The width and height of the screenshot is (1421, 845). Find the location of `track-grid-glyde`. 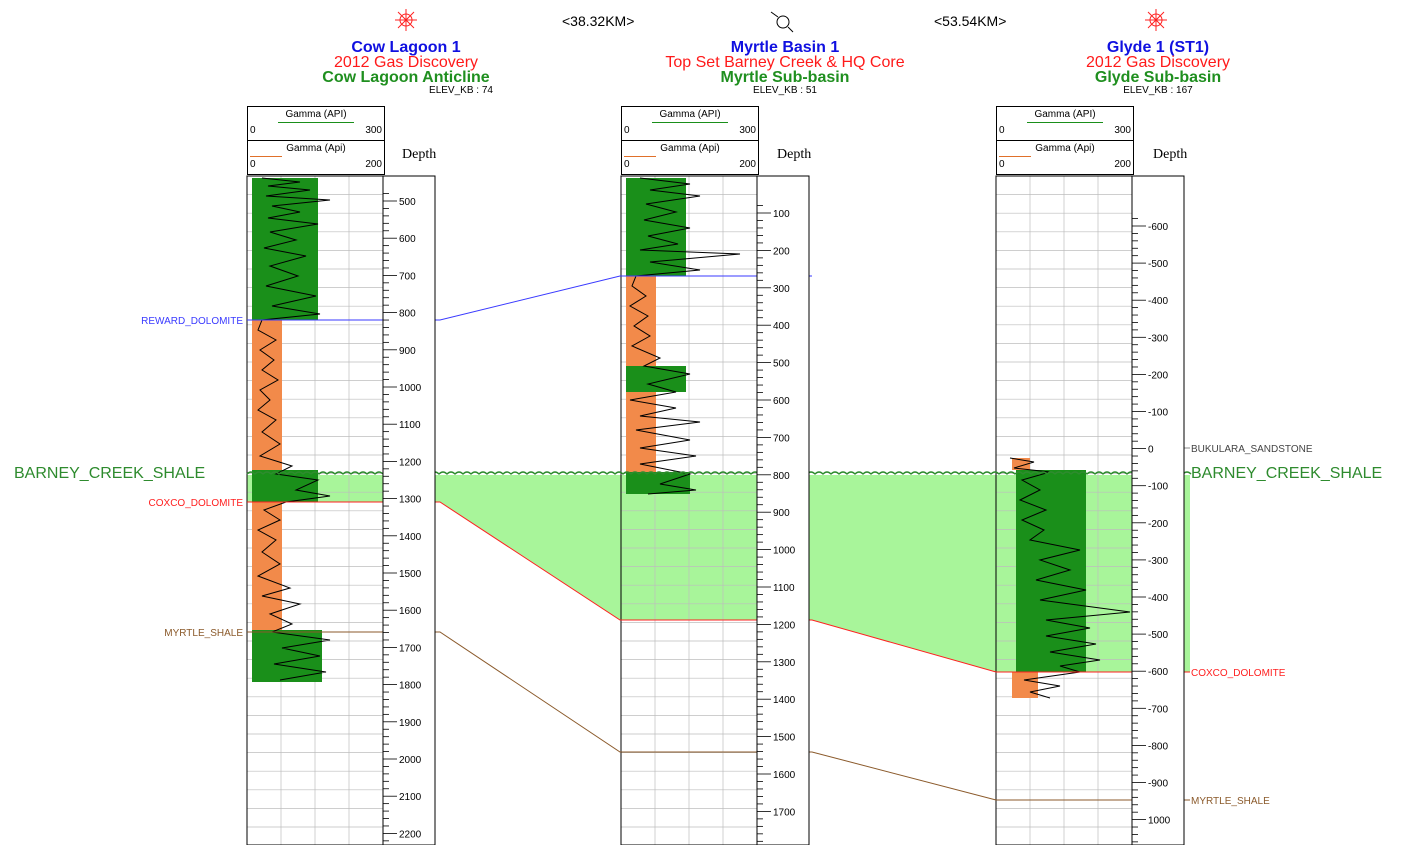

track-grid-glyde is located at coordinates (1064, 510).